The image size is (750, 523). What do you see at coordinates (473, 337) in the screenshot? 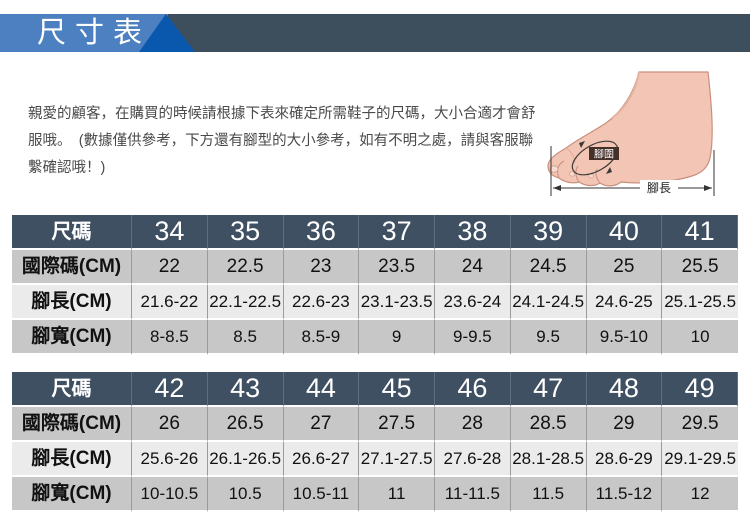
I see `size-value-cell: 9-9.5` at bounding box center [473, 337].